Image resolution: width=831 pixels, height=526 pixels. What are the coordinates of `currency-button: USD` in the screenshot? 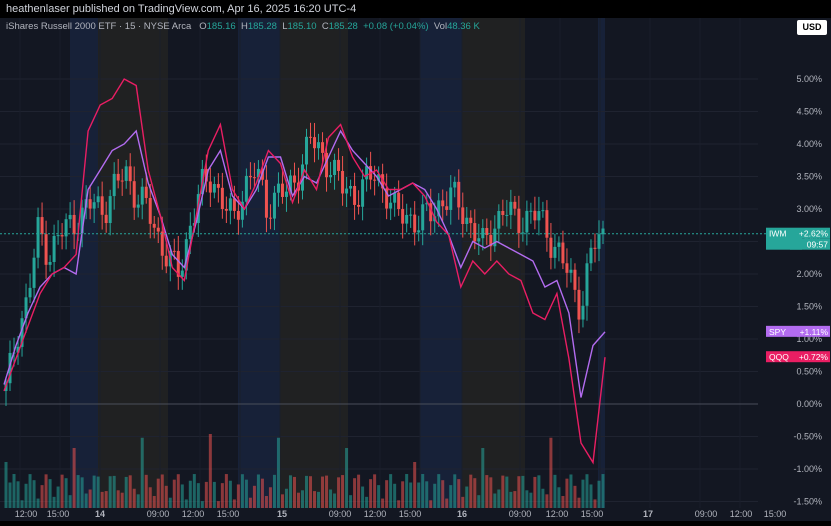 It's located at (812, 27).